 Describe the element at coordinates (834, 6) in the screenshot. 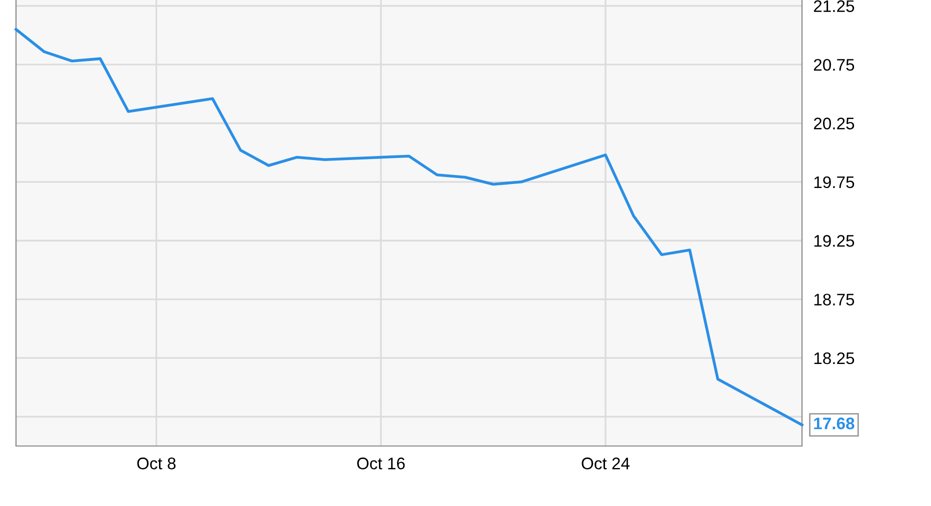

I see `y-tick-label: 21.25` at that location.